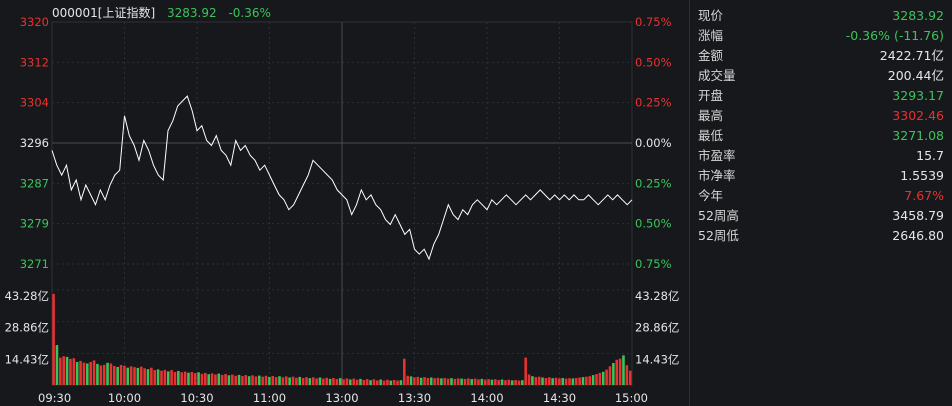 The height and width of the screenshot is (406, 952). What do you see at coordinates (918, 215) in the screenshot?
I see `quote-value: 3458.79` at bounding box center [918, 215].